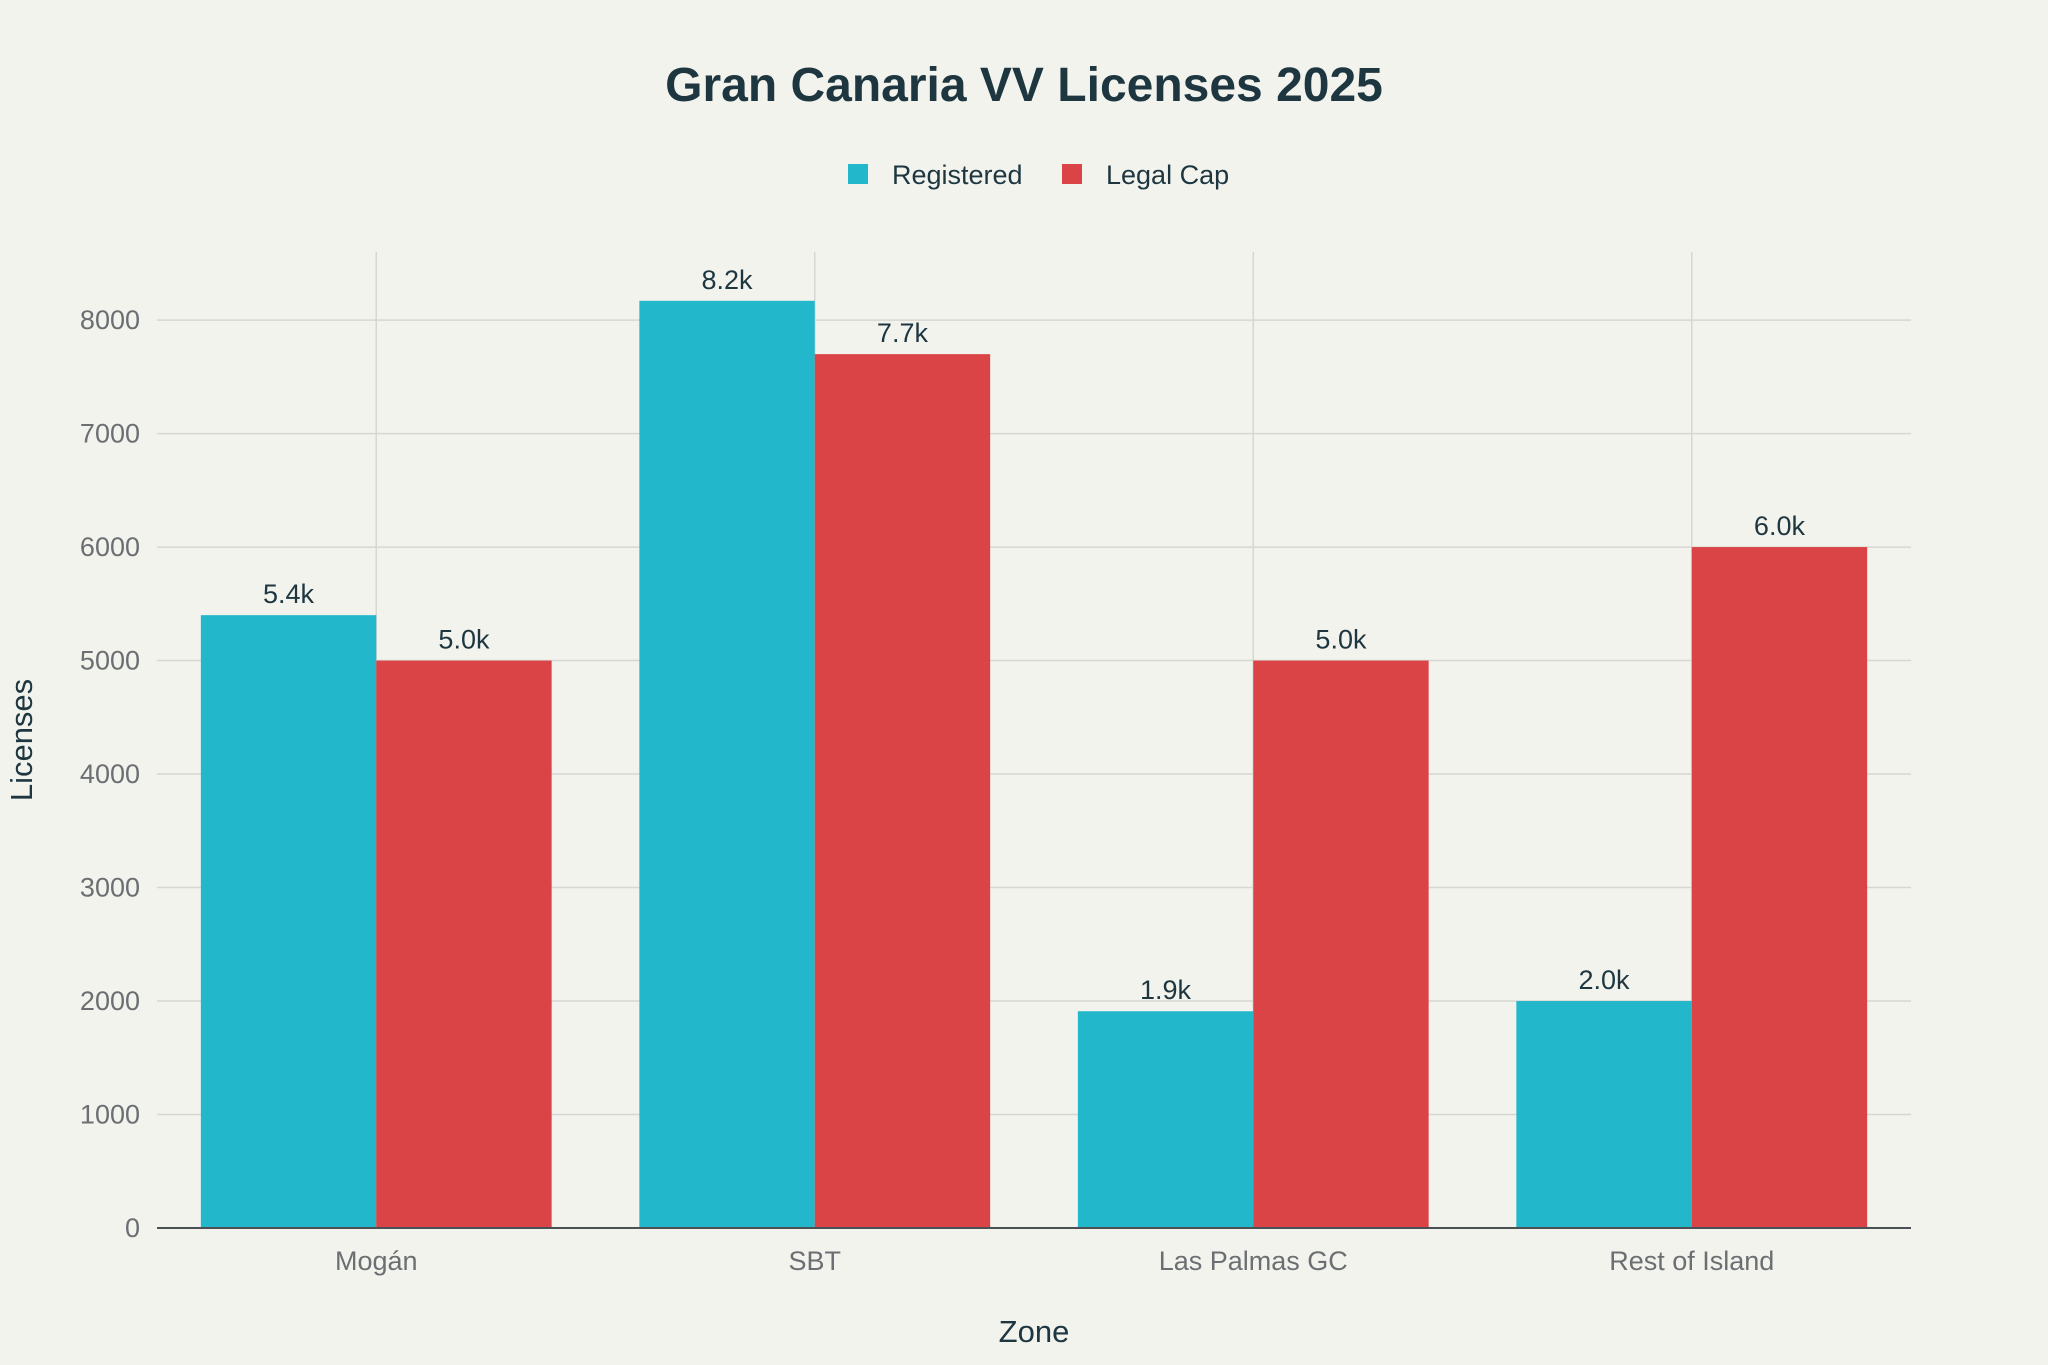 The height and width of the screenshot is (1365, 2048). Describe the element at coordinates (1072, 174) in the screenshot. I see `legend-swatch-legal-cap` at that location.